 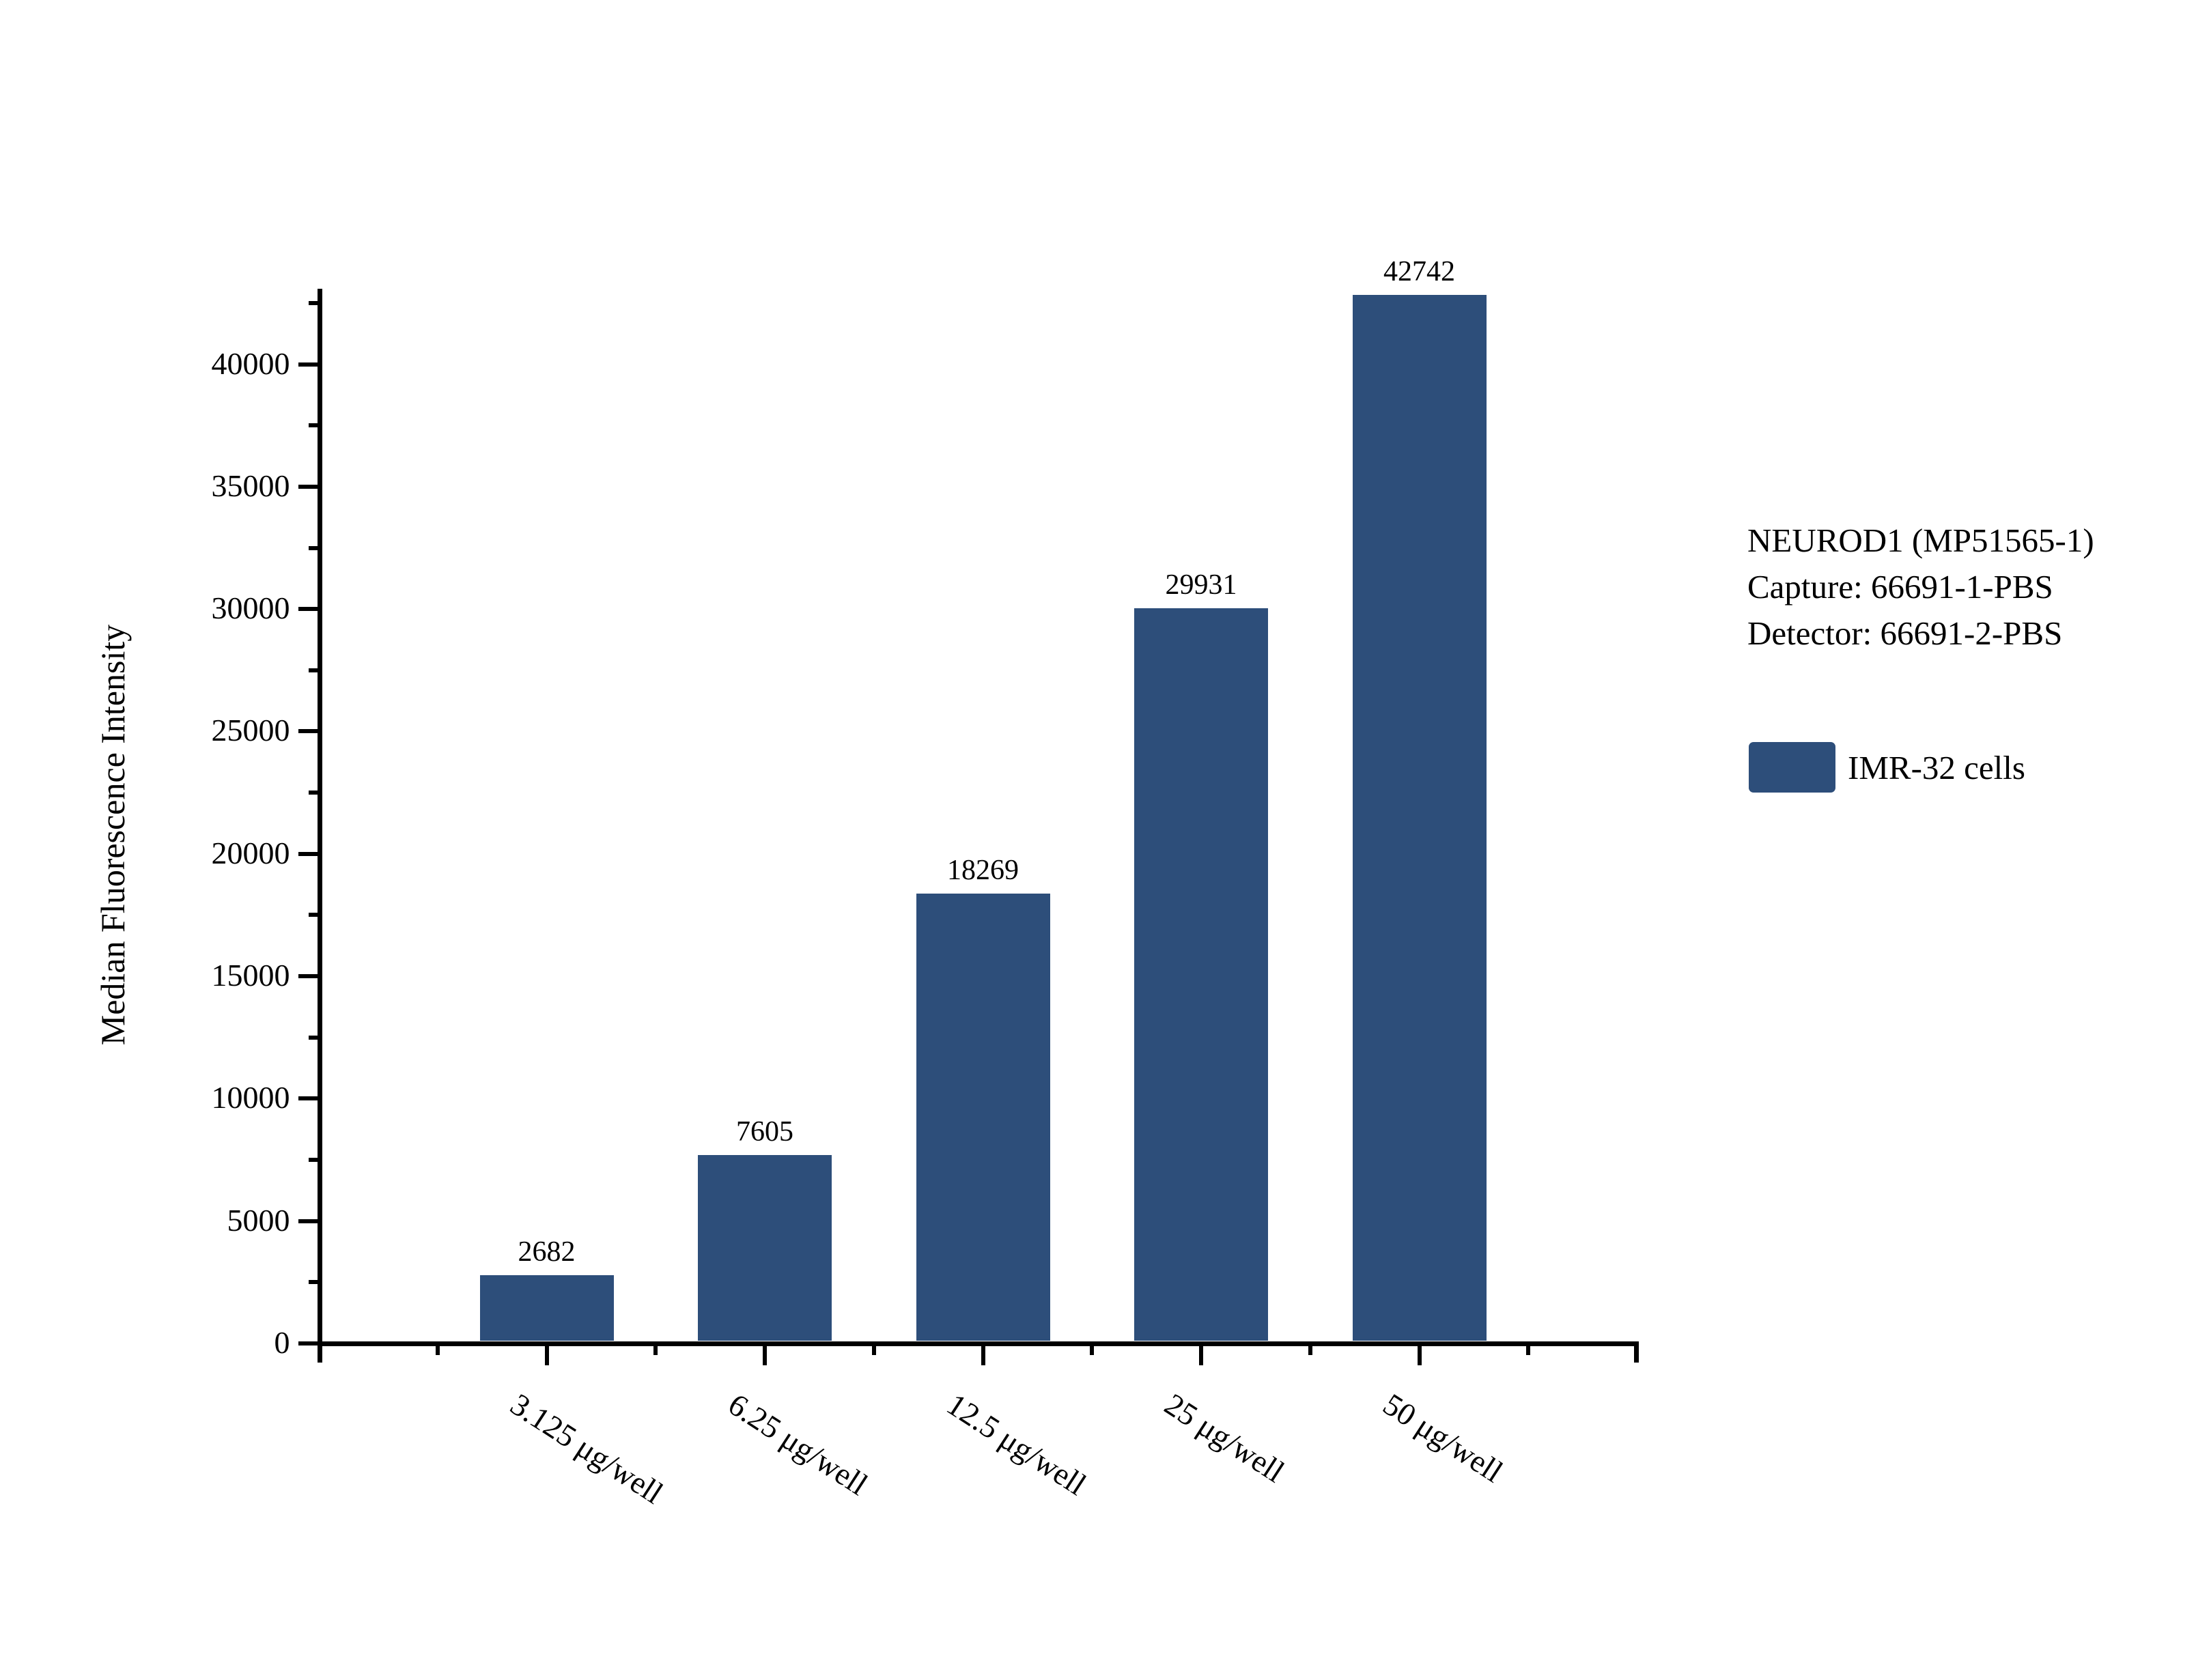 What do you see at coordinates (251, 608) in the screenshot?
I see `y-tick-label: 30000` at bounding box center [251, 608].